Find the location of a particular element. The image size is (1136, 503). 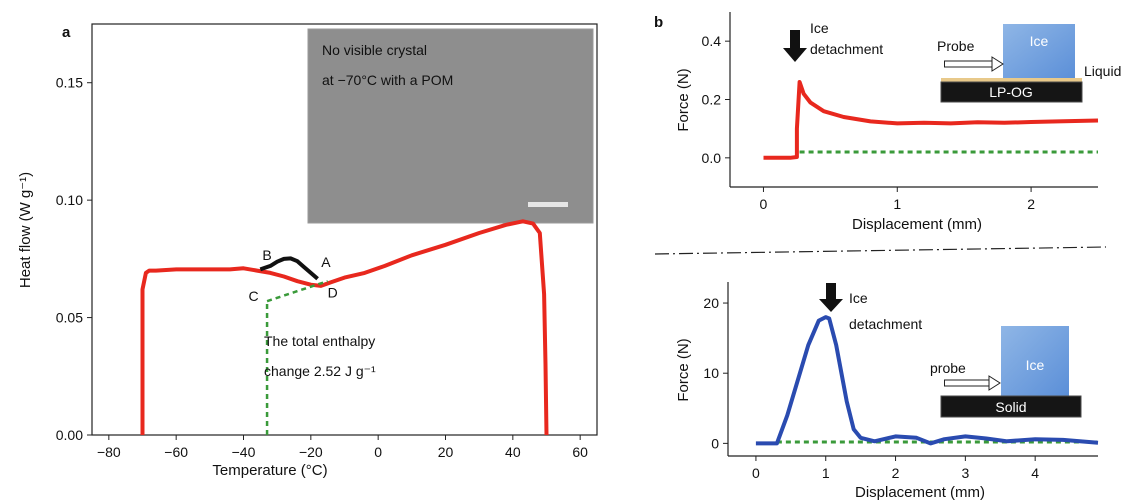

point-label-a: A is located at coordinates (326, 262).